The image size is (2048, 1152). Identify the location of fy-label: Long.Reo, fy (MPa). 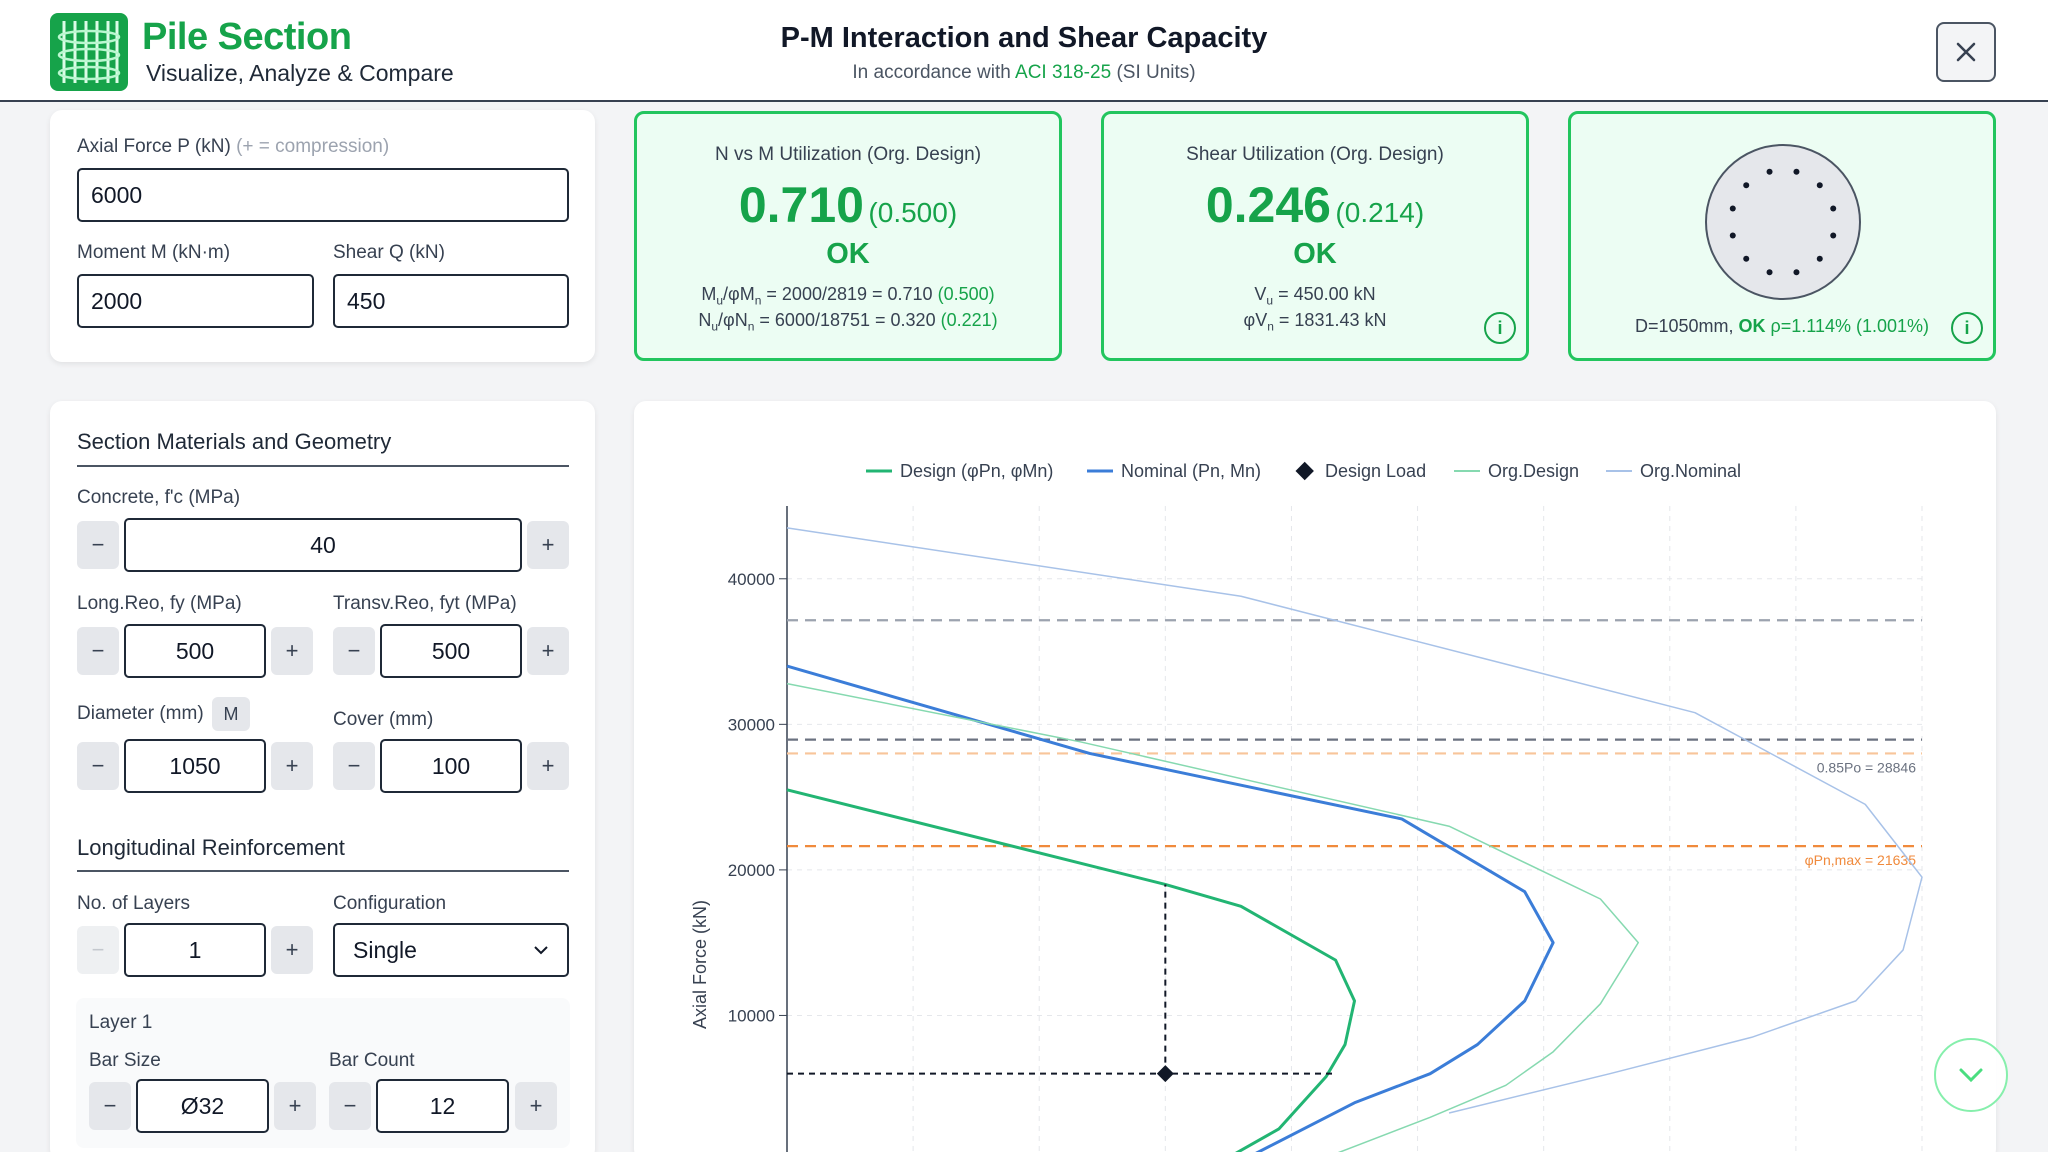
(159, 603).